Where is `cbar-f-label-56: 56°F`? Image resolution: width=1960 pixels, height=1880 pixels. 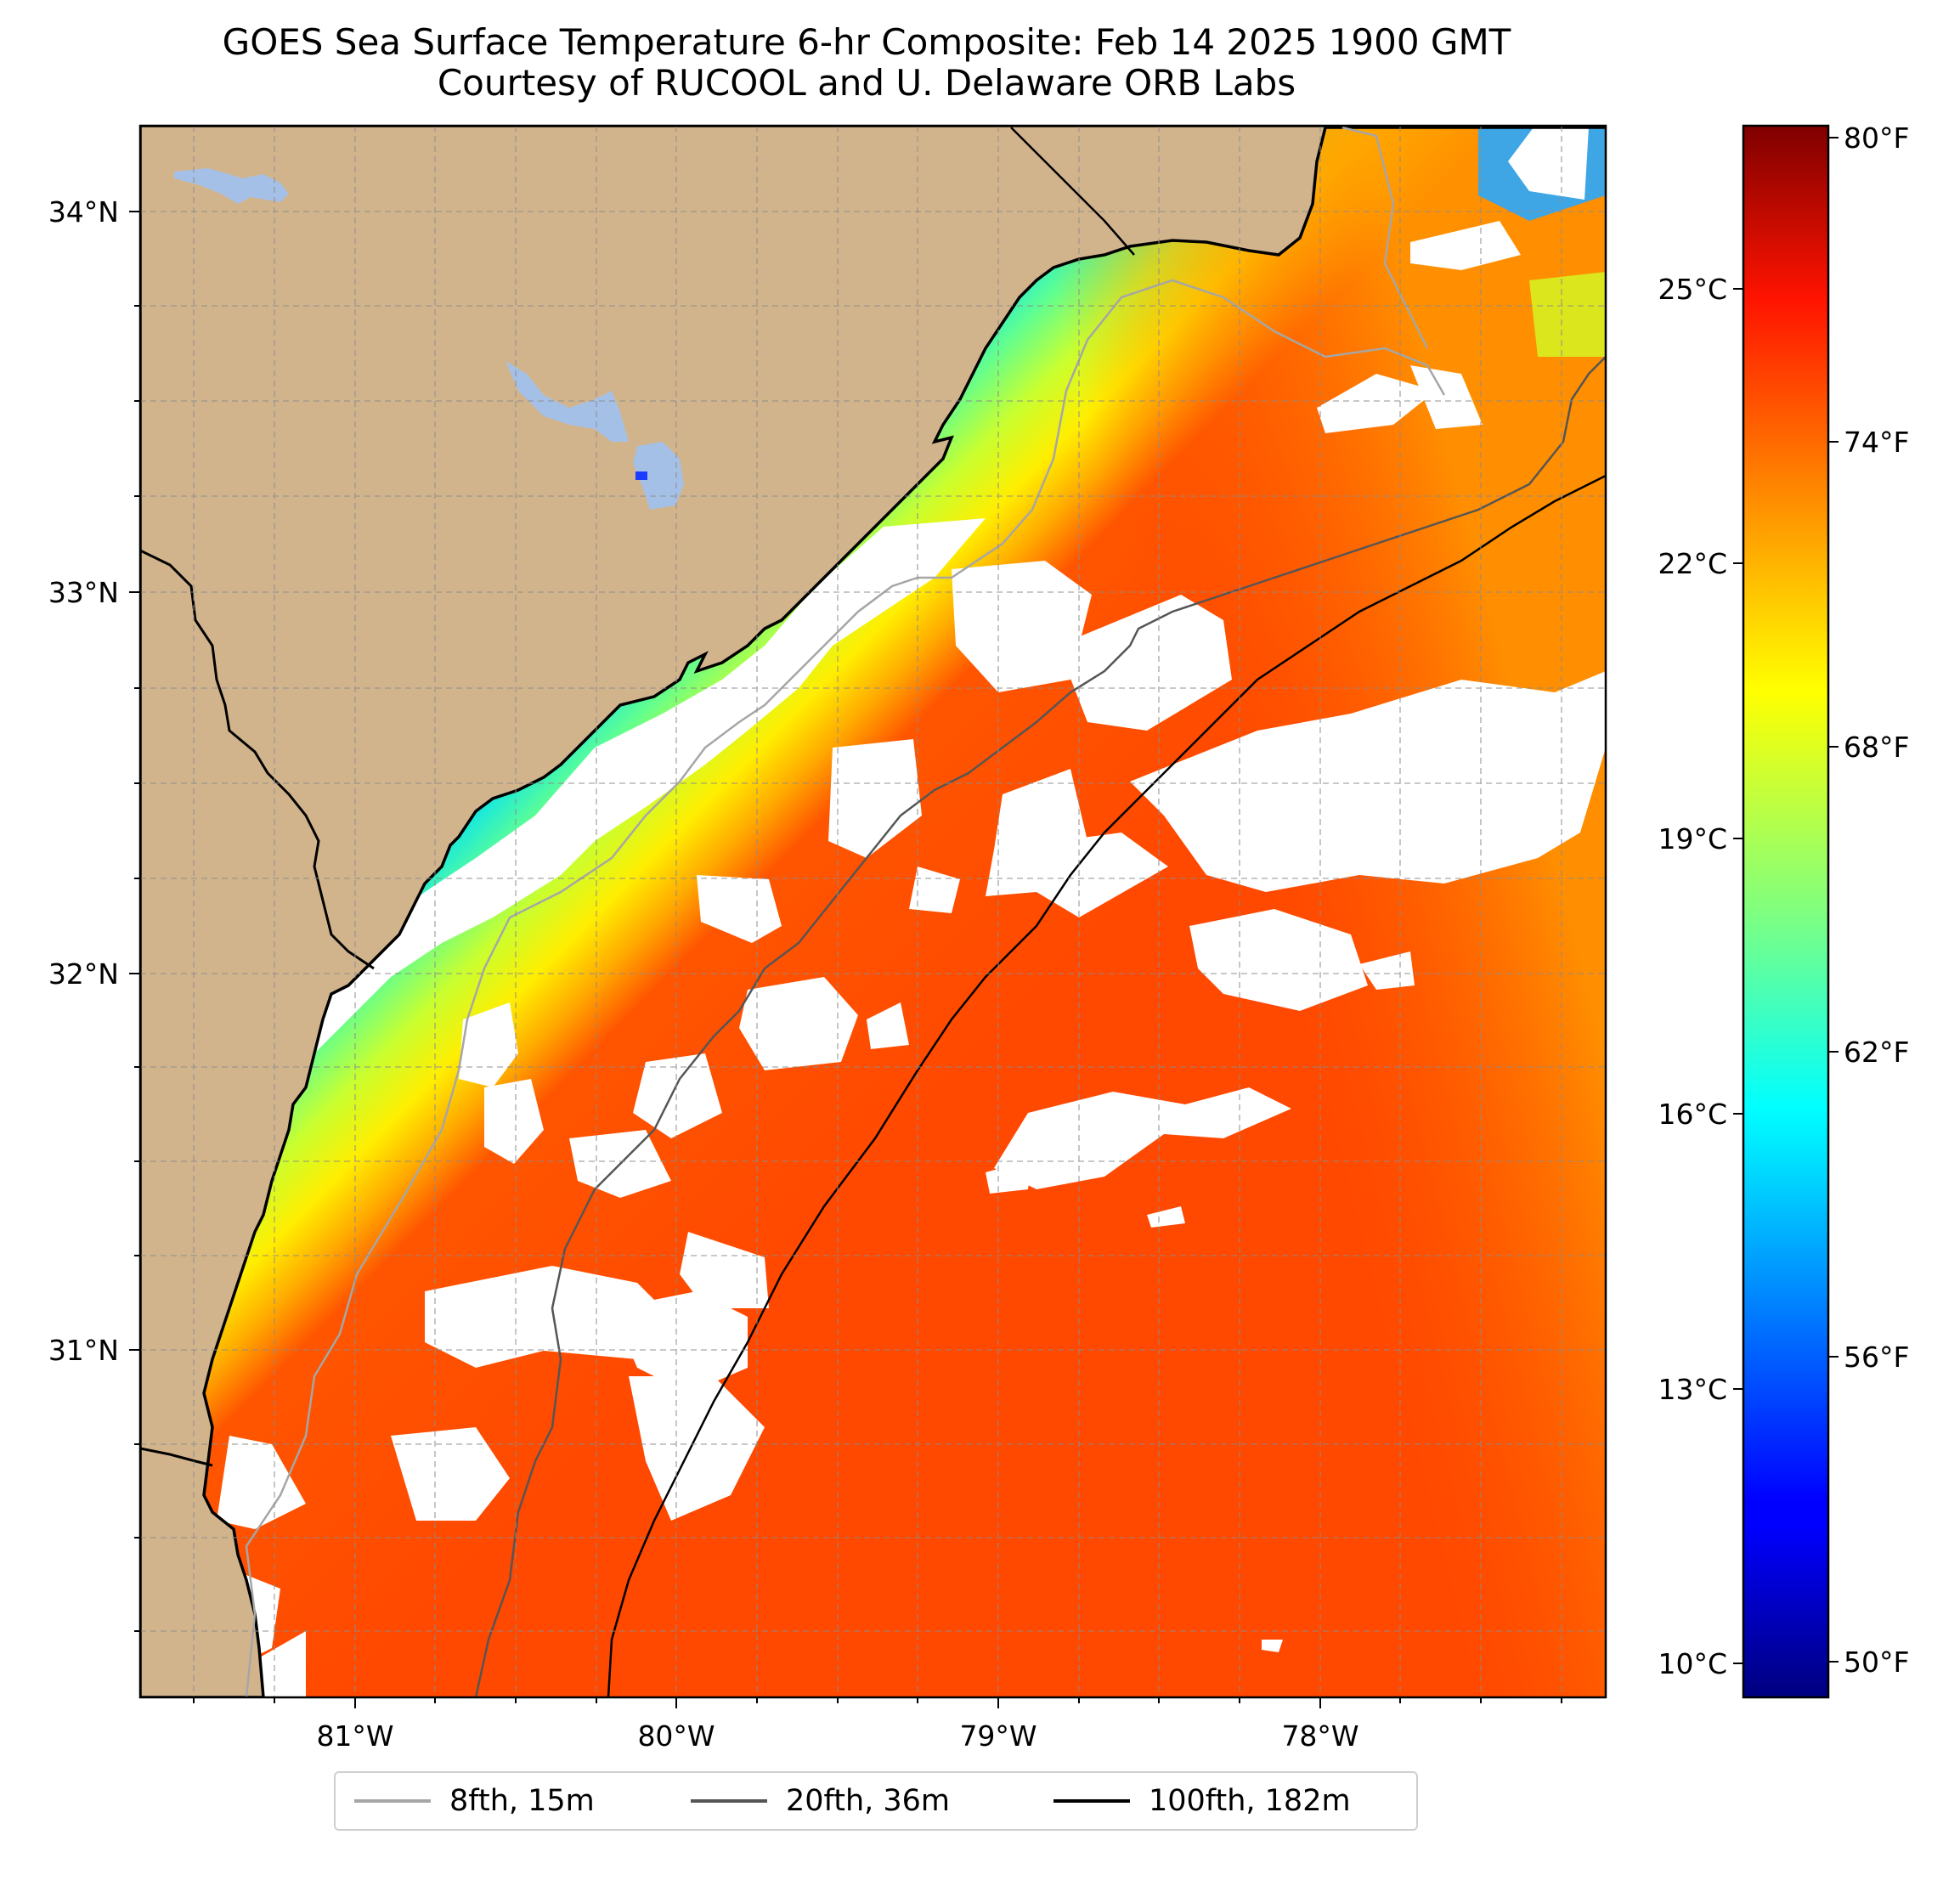 cbar-f-label-56: 56°F is located at coordinates (1876, 1358).